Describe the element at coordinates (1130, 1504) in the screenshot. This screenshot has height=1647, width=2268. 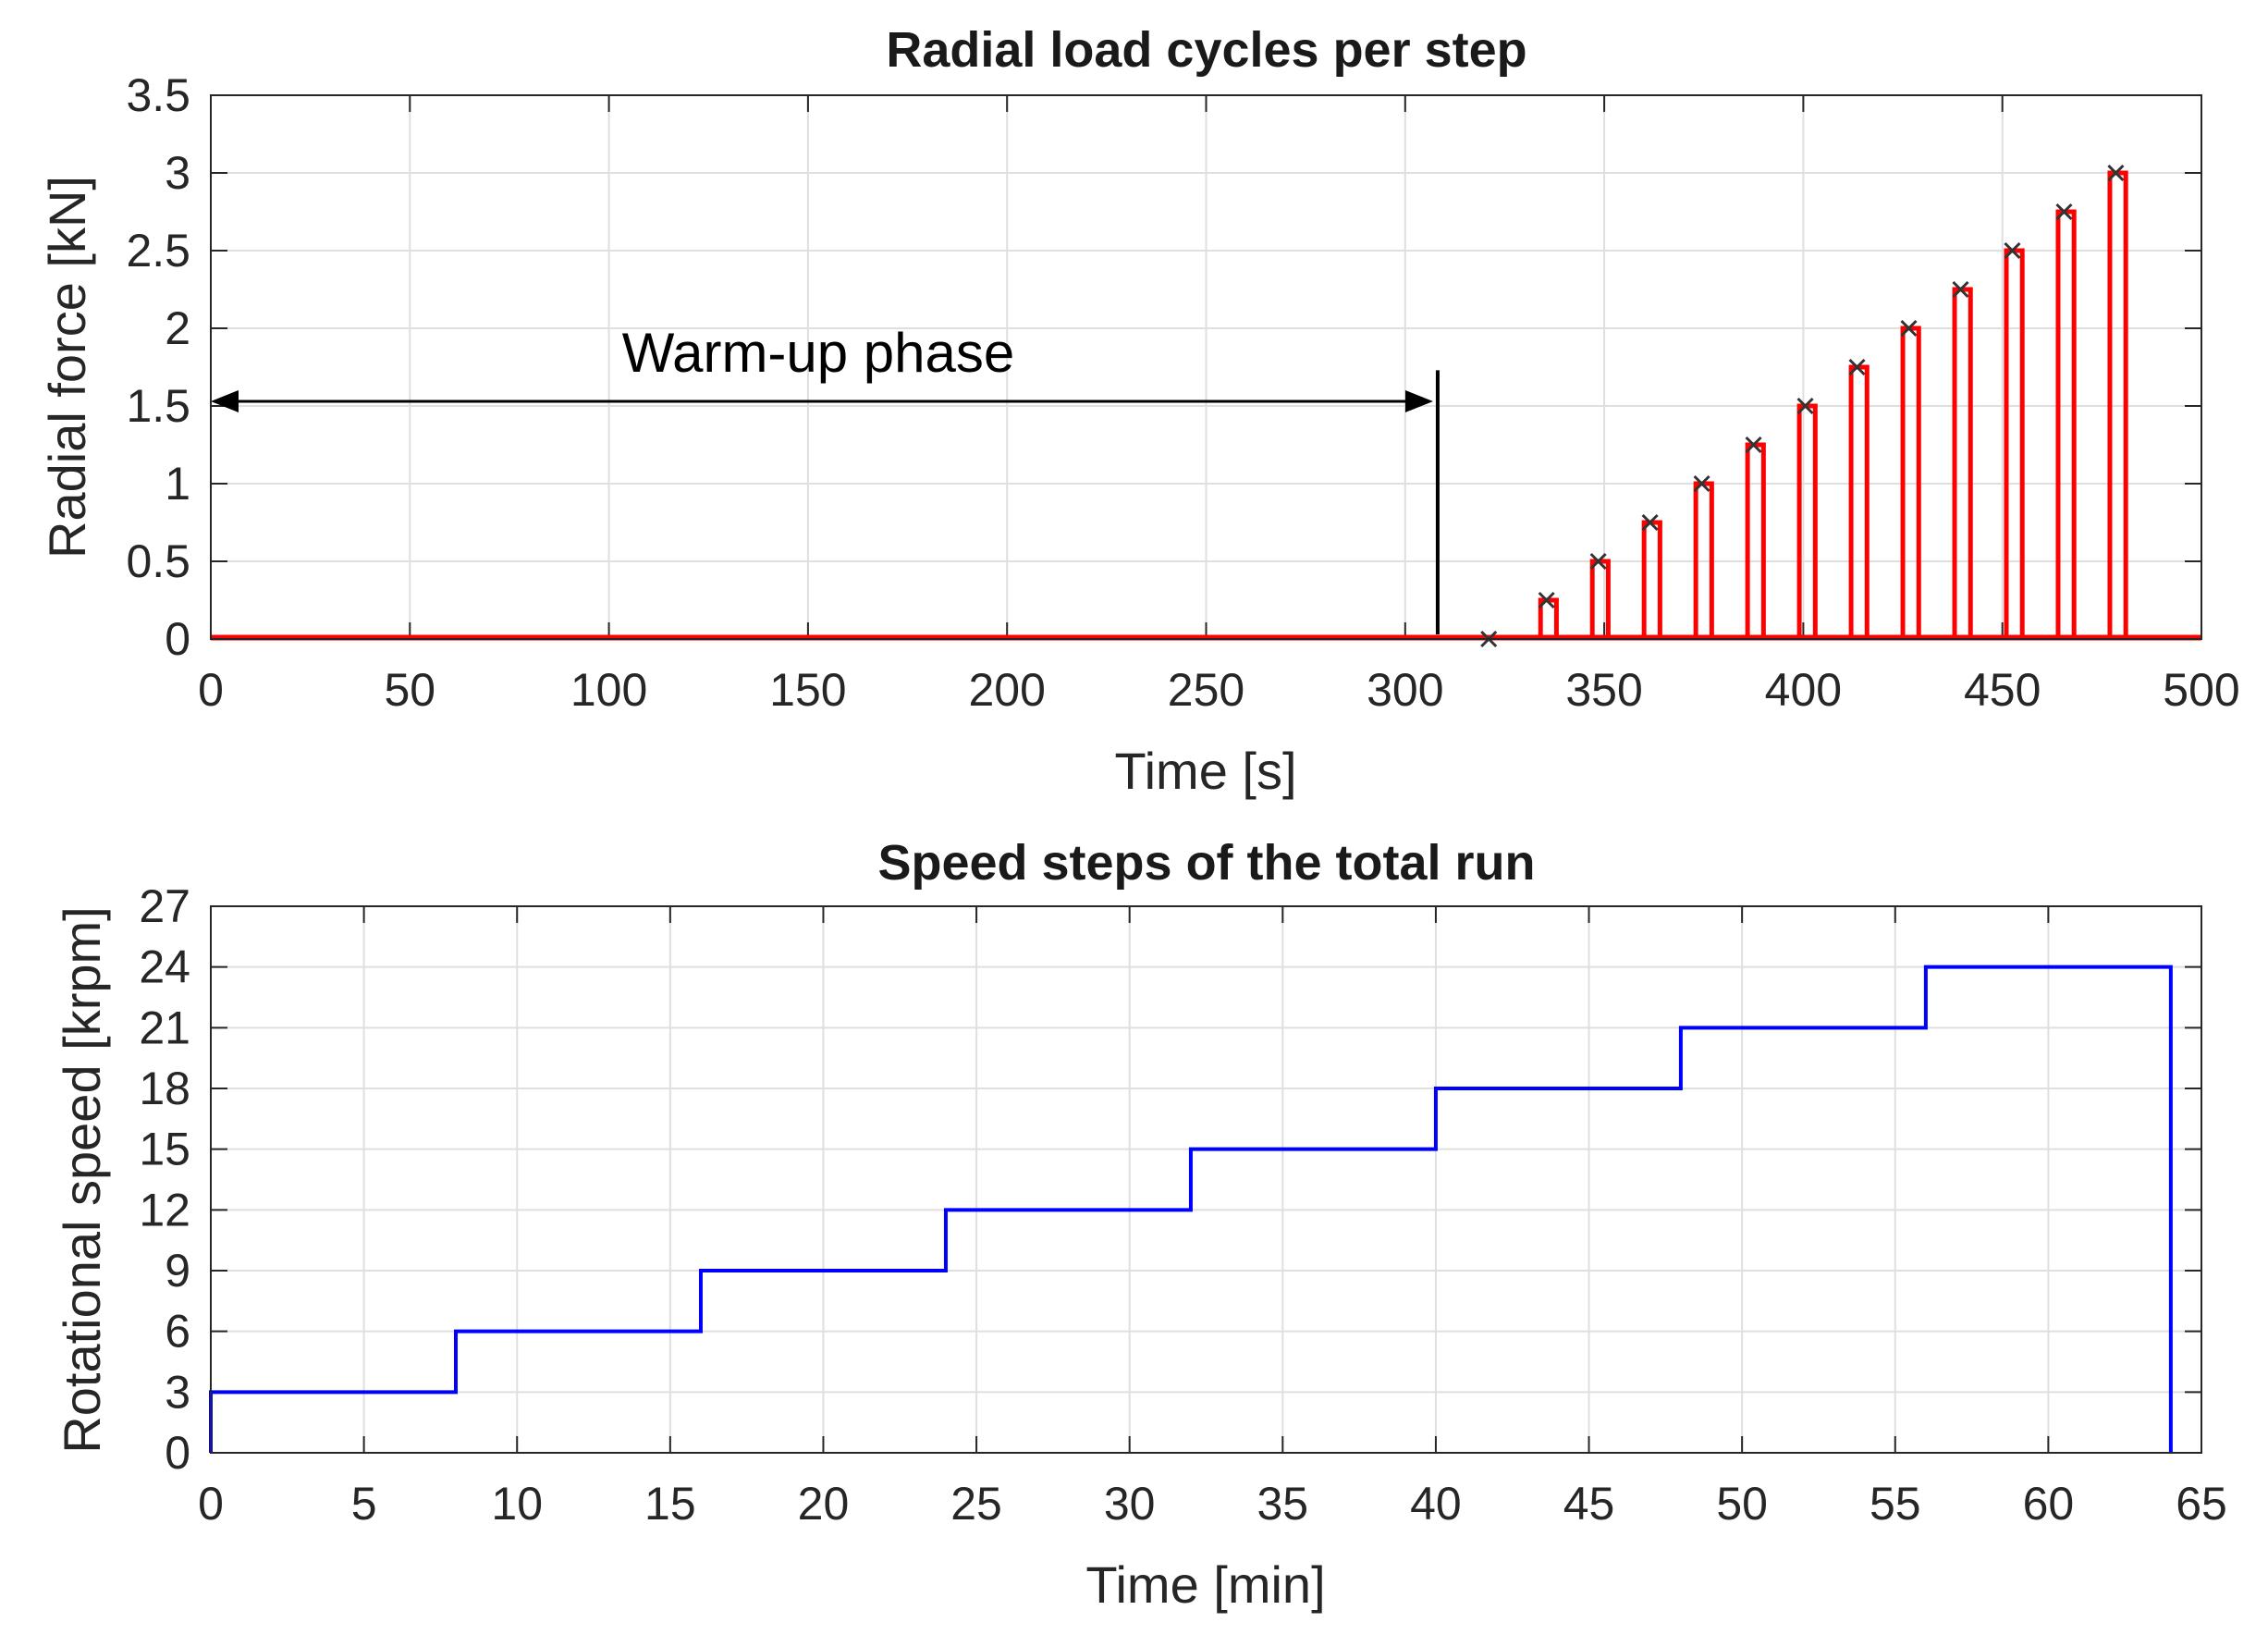
I see `x-tick-label: 30` at that location.